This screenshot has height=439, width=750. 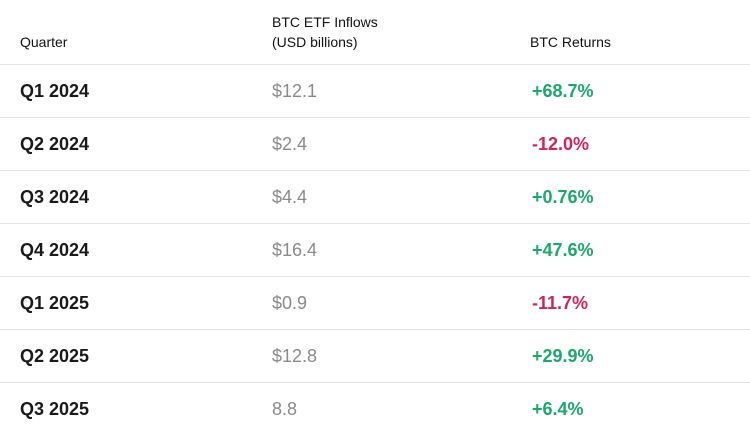 What do you see at coordinates (136, 91) in the screenshot?
I see `quarter-cell: Q1 2024` at bounding box center [136, 91].